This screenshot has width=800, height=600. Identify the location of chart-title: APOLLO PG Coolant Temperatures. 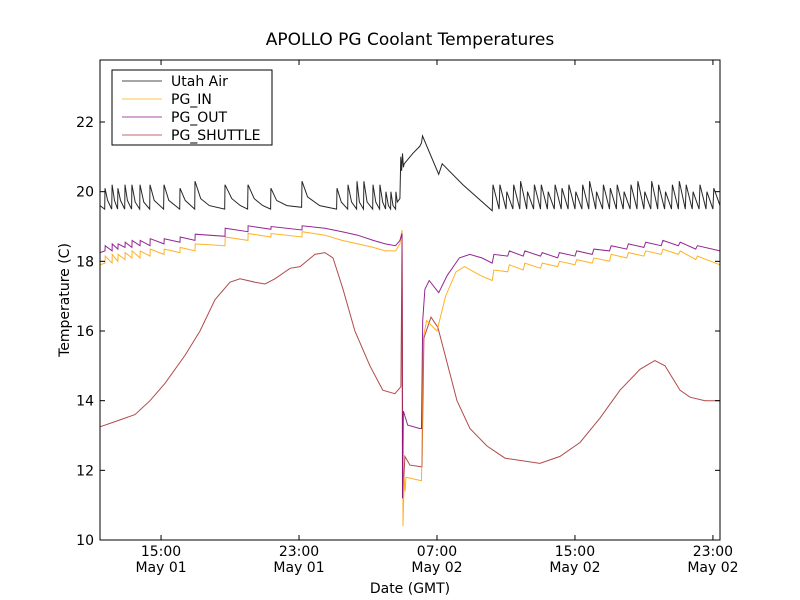
(410, 40).